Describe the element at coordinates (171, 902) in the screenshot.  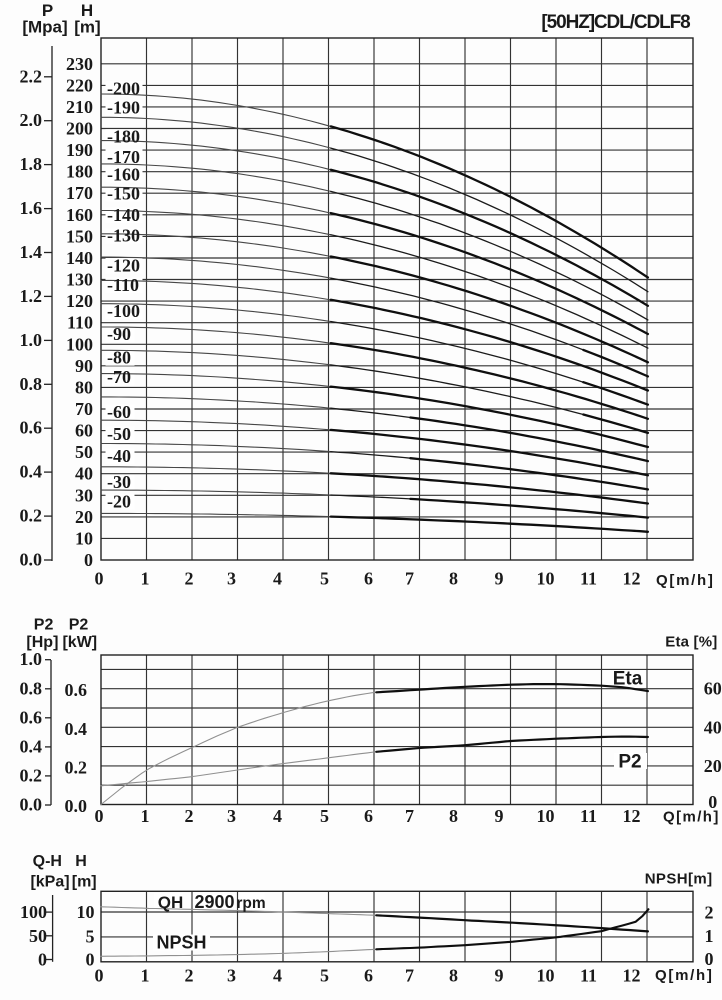
I see `svg-text: QH` at that location.